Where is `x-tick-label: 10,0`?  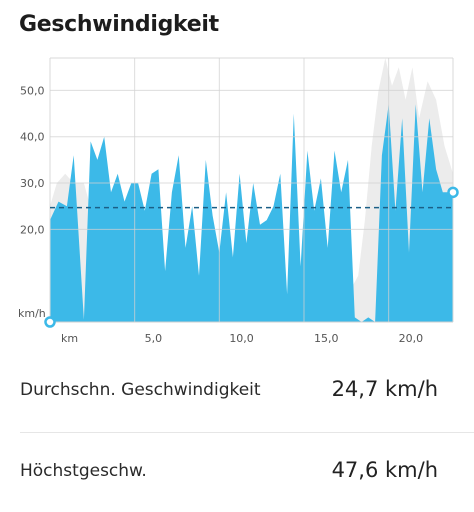
x-tick-label: 10,0 is located at coordinates (241, 338).